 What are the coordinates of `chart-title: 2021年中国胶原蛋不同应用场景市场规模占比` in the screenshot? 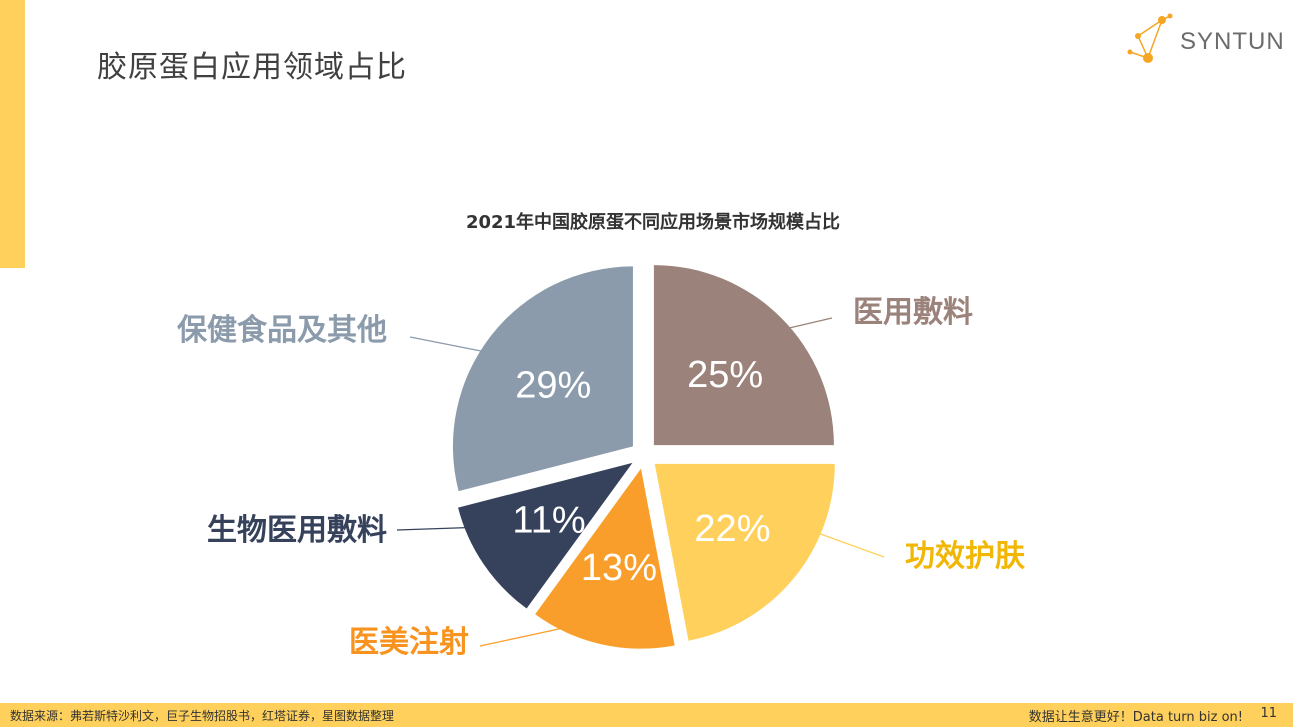 It's located at (653, 222).